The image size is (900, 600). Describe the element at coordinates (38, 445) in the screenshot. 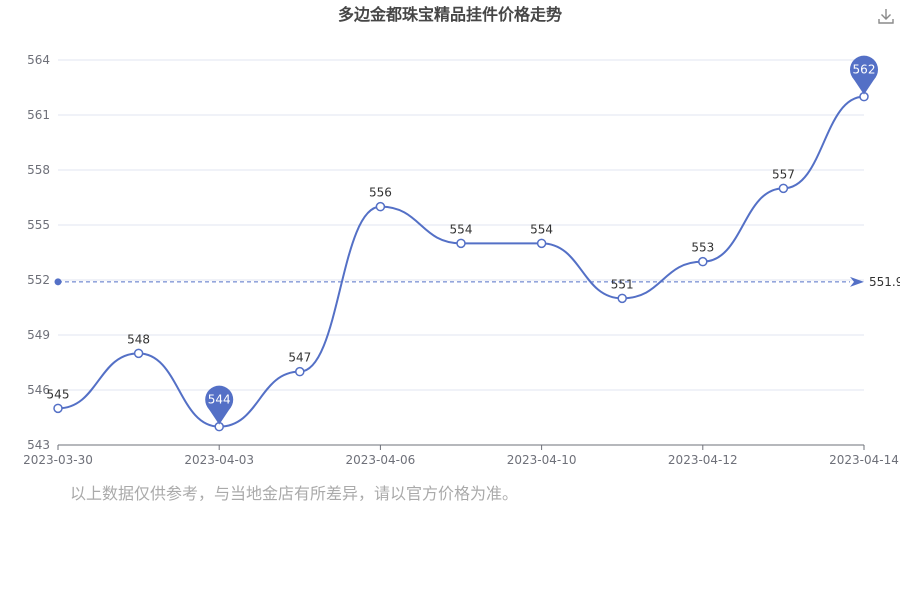

I see `y-tick-label: 543` at that location.